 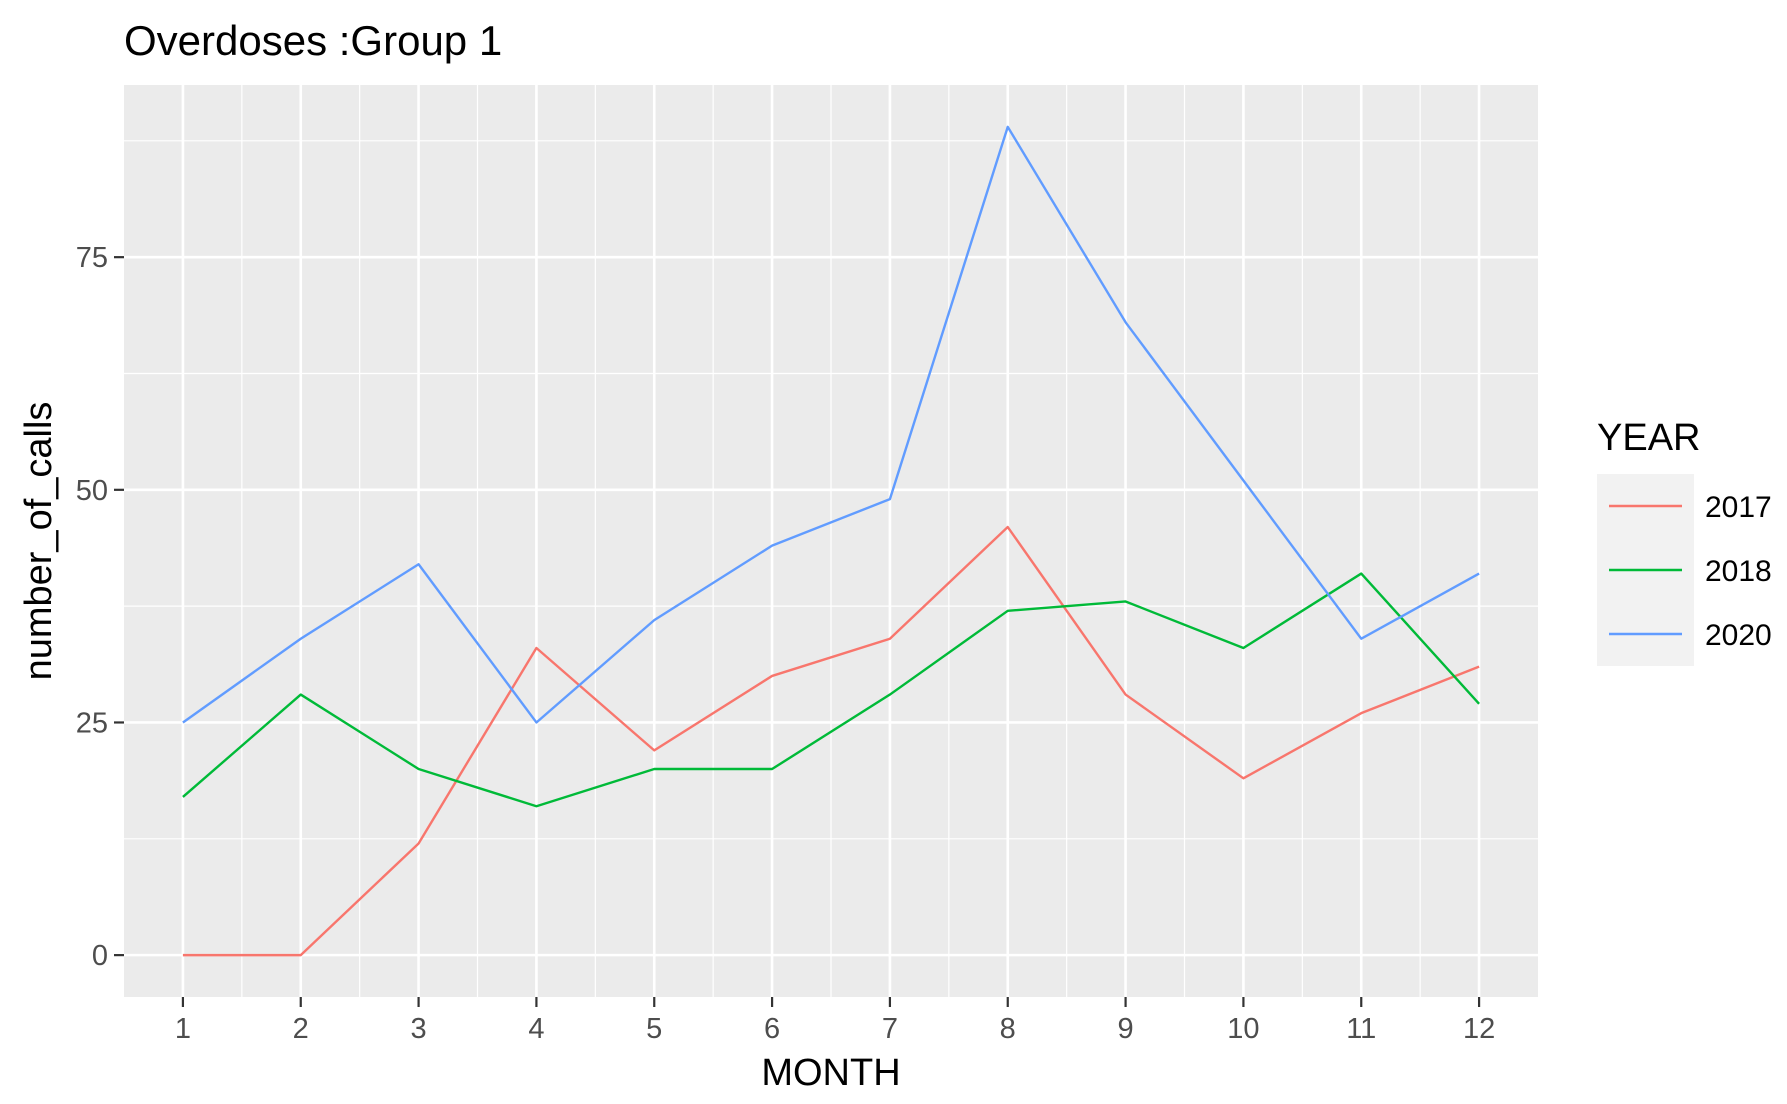 I want to click on legend-title: YEAR, so click(x=1648, y=438).